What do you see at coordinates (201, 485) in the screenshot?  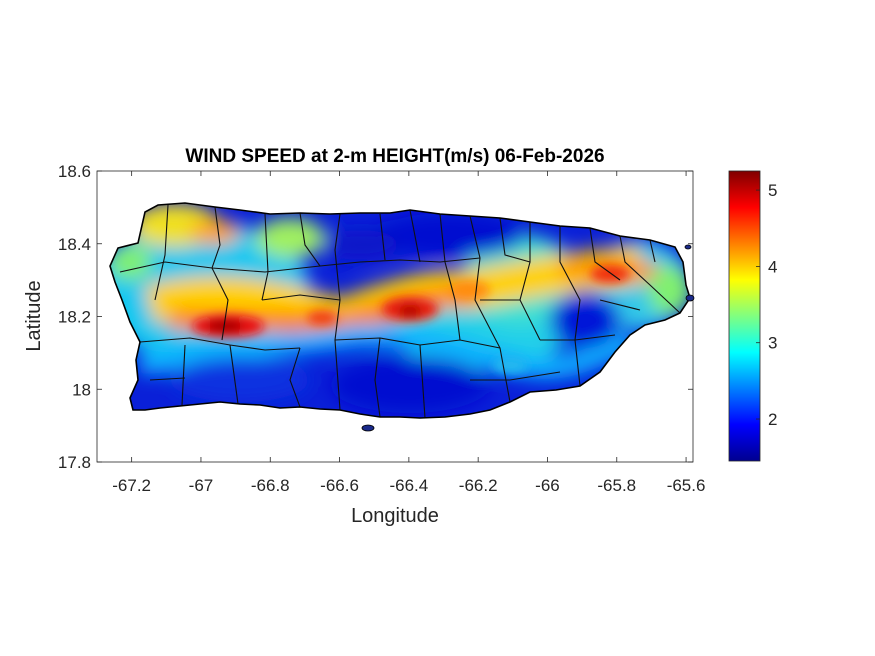 I see `x-tick-label: -67` at bounding box center [201, 485].